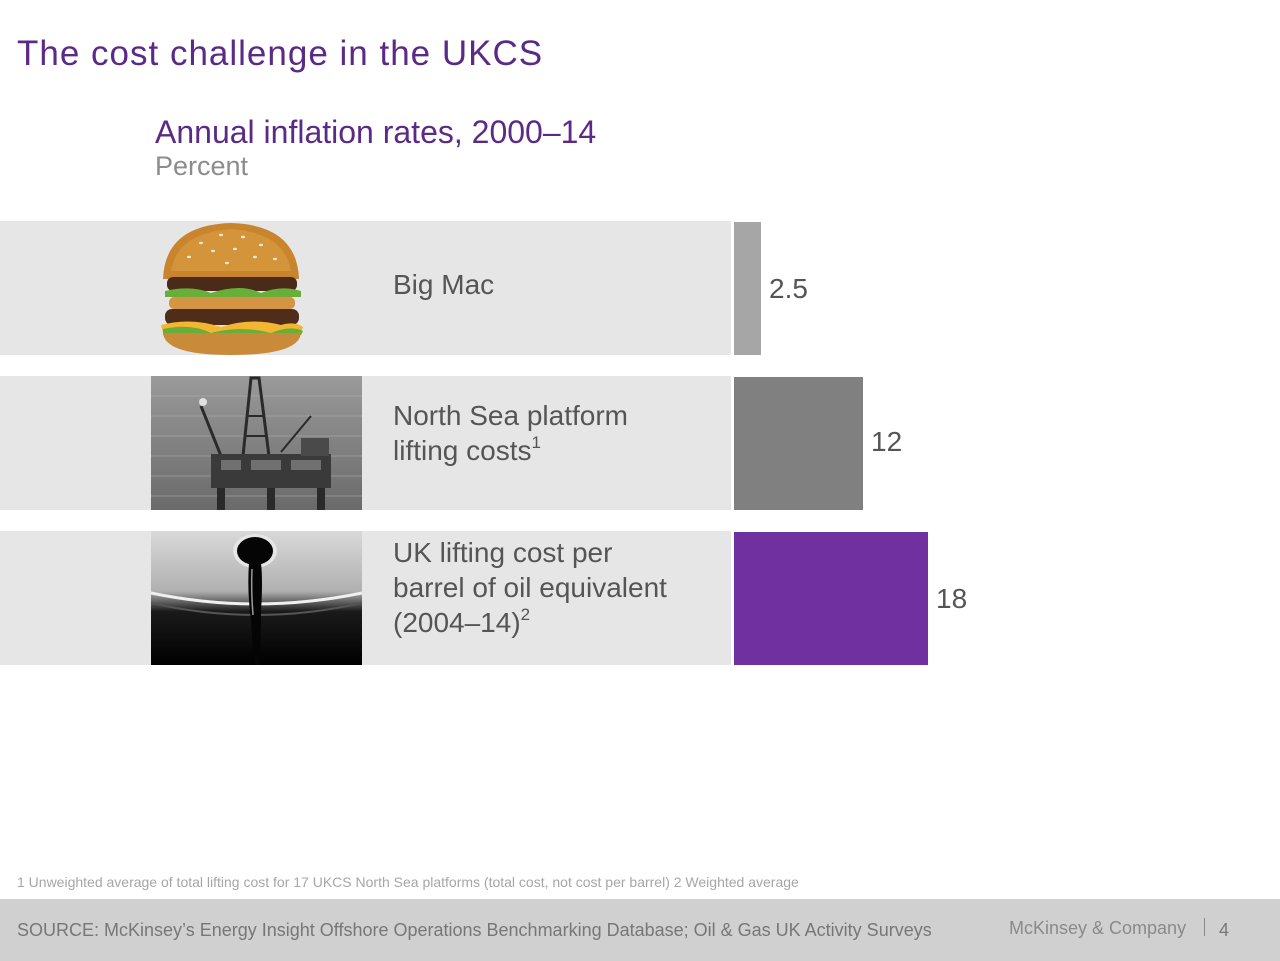  I want to click on bar-uk-lifting-cost, so click(831, 598).